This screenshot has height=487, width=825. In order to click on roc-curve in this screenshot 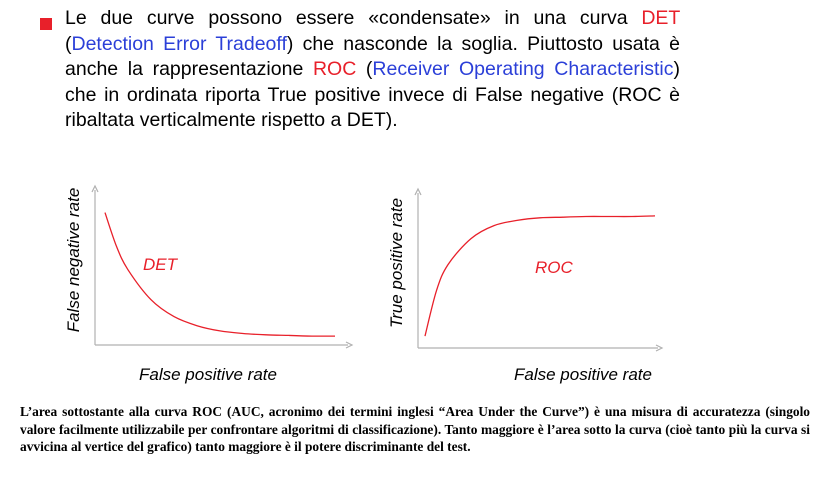, I will do `click(540, 276)`.